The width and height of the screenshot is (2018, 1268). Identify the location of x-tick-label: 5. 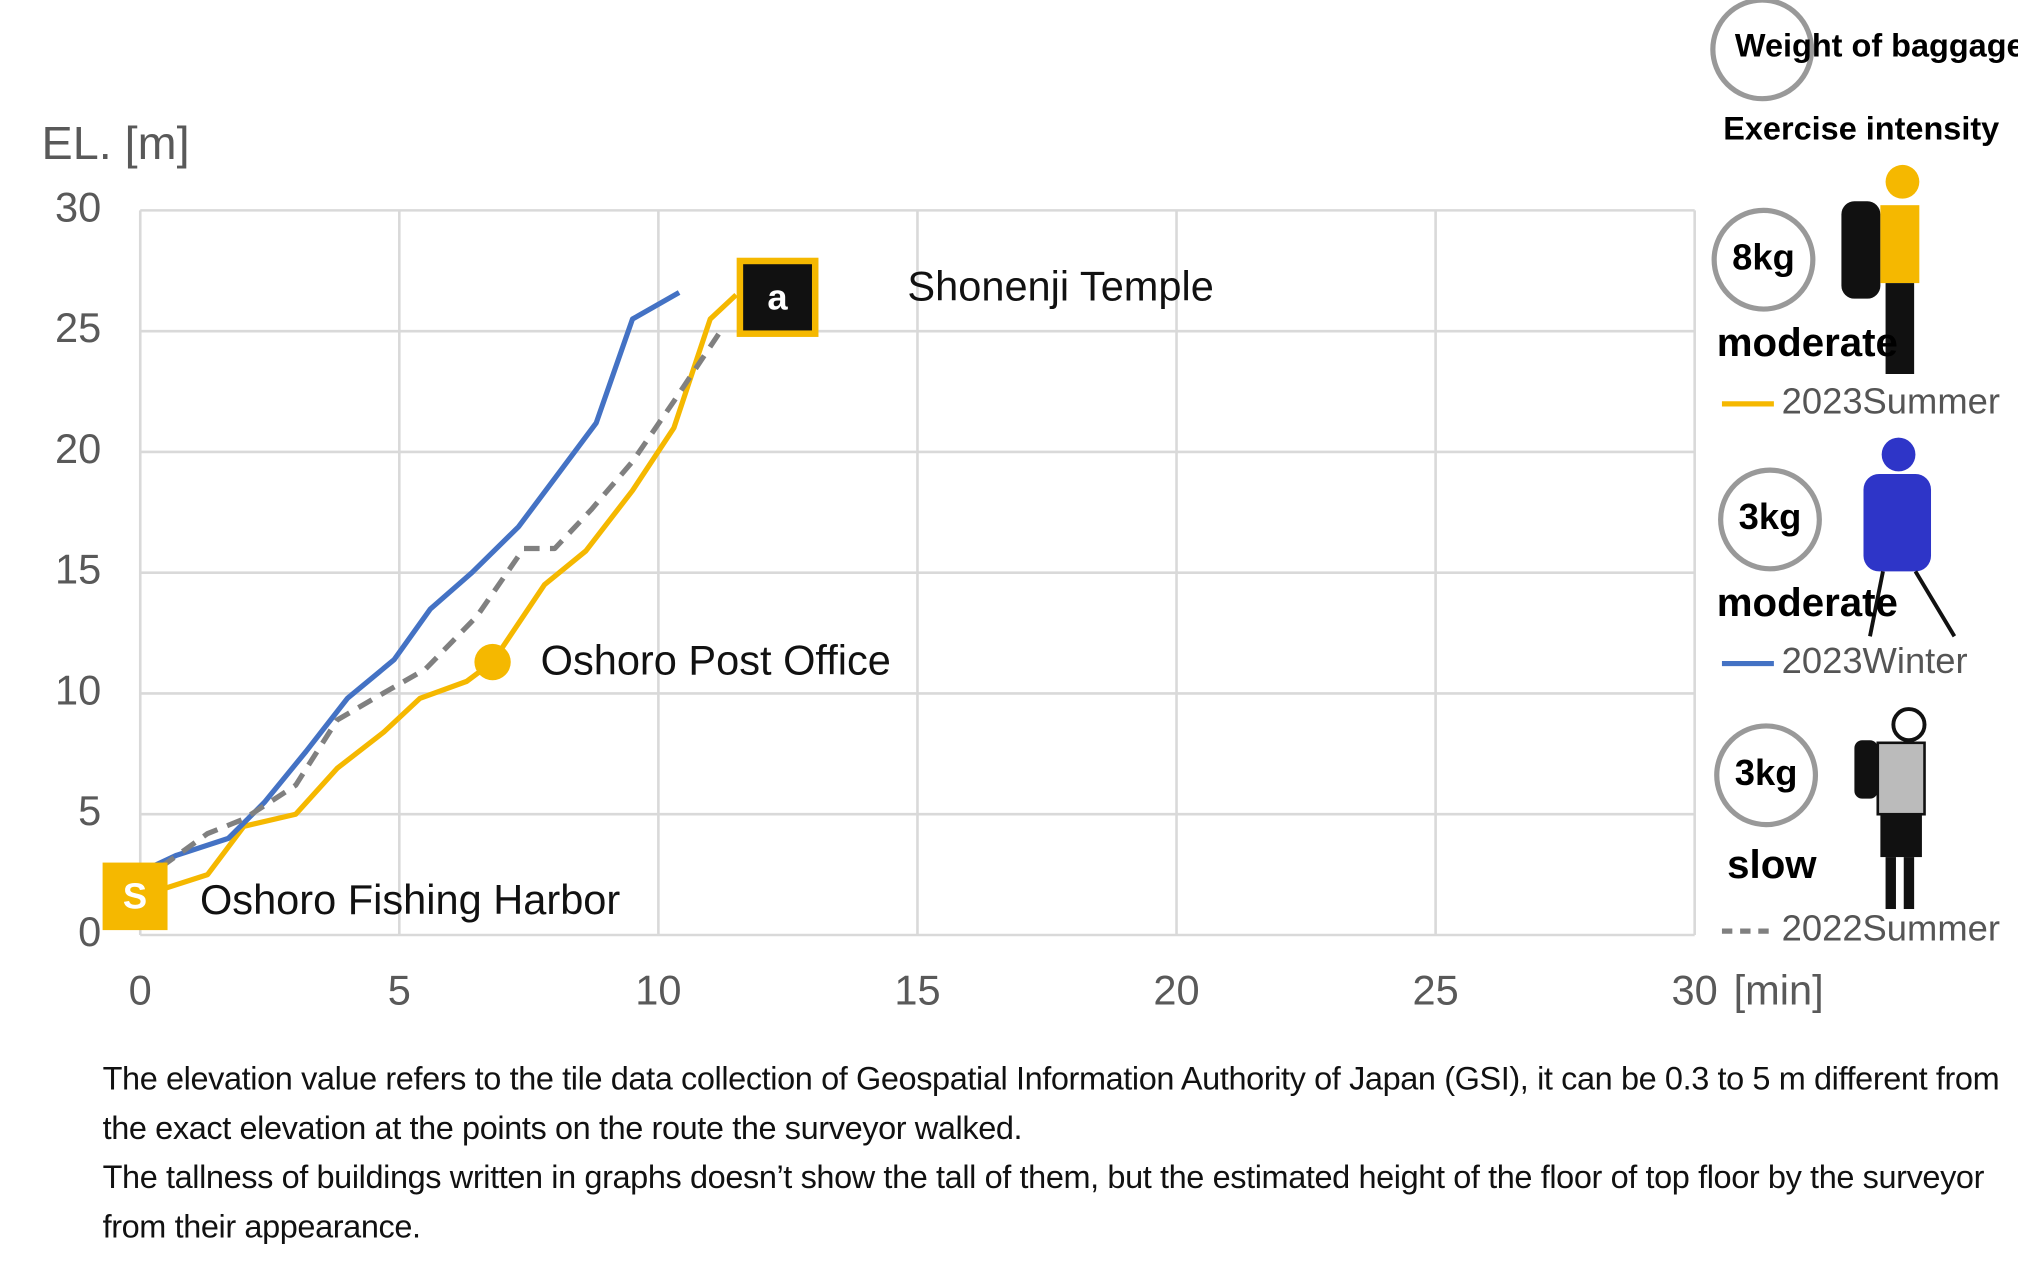
(399, 989).